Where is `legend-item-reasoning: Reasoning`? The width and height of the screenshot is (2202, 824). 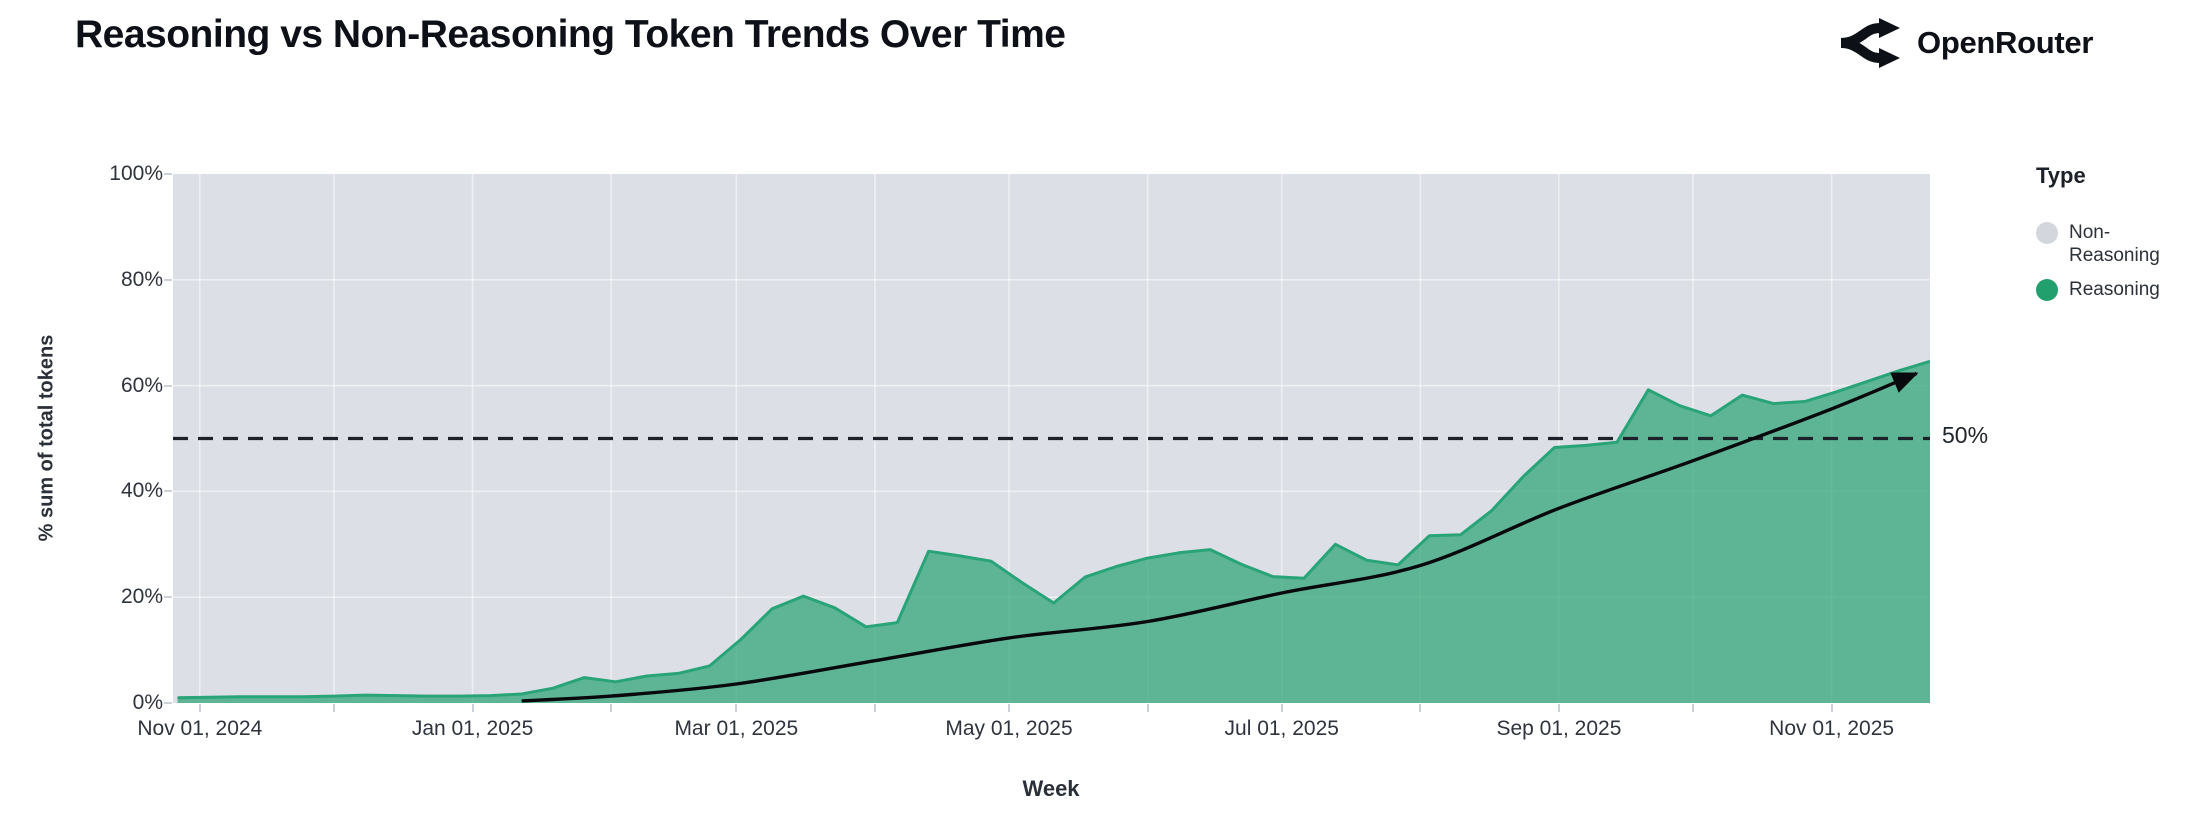
legend-item-reasoning: Reasoning is located at coordinates (2111, 289).